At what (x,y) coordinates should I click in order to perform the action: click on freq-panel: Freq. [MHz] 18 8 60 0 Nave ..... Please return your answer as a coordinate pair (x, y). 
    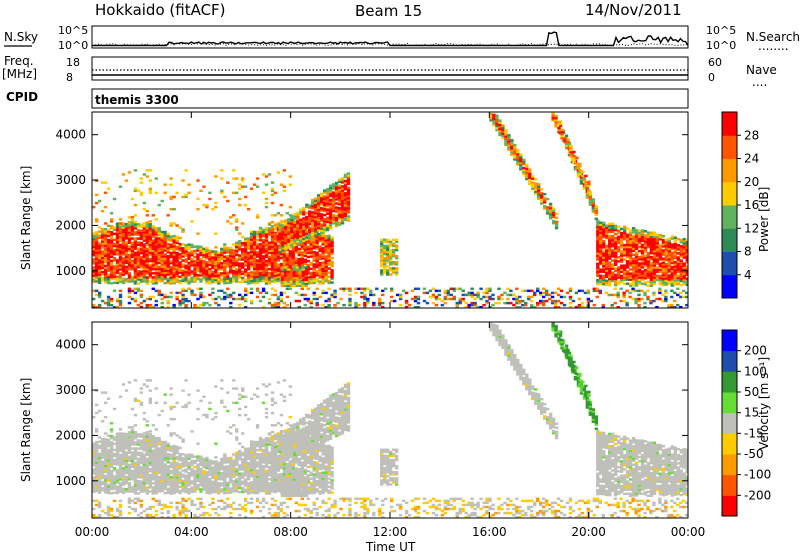
    Looking at the image, I should click on (389, 71).